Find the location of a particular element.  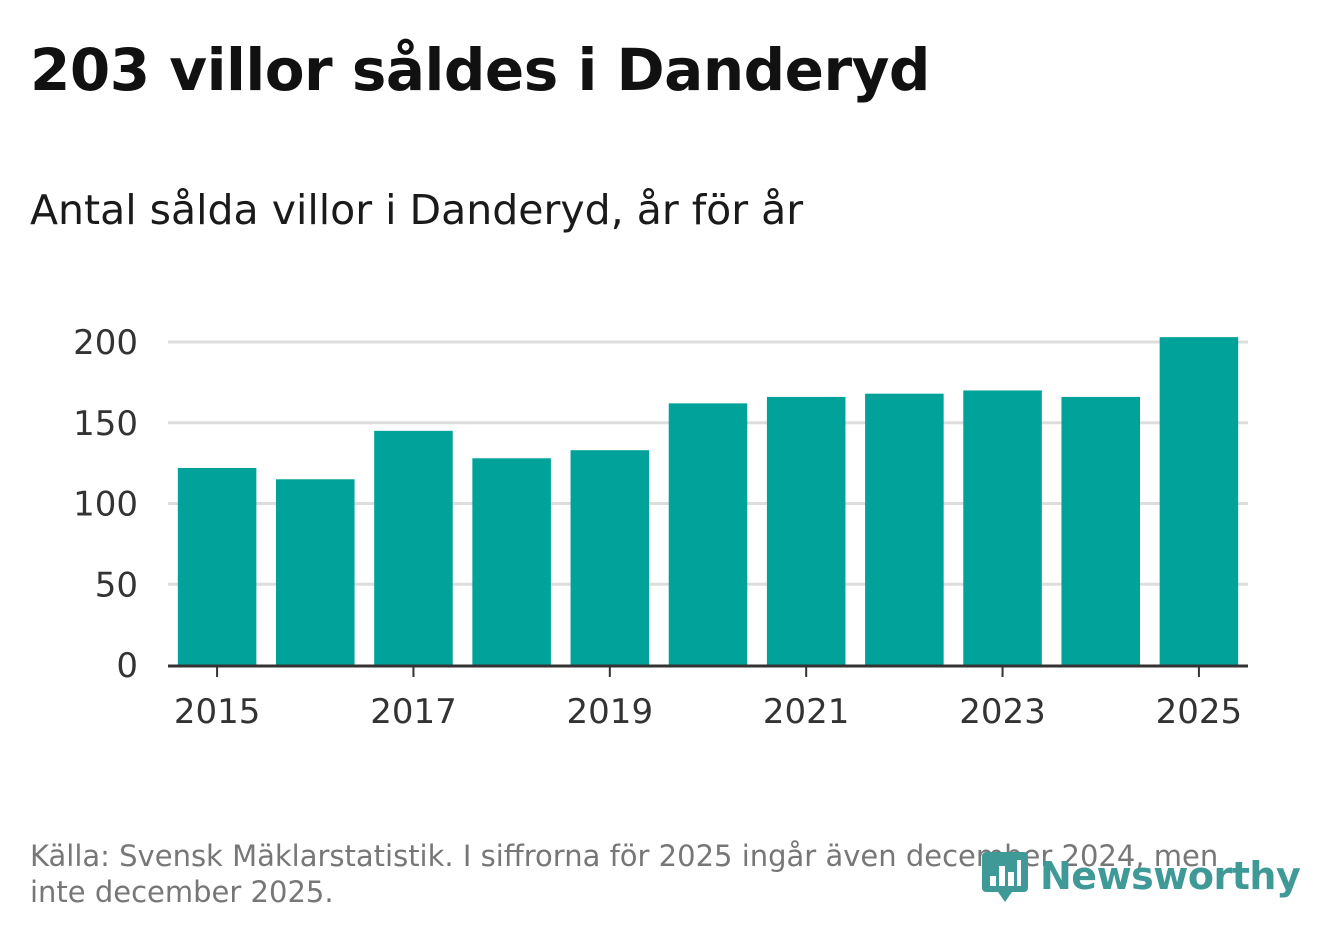

bar-2015 is located at coordinates (217, 566).